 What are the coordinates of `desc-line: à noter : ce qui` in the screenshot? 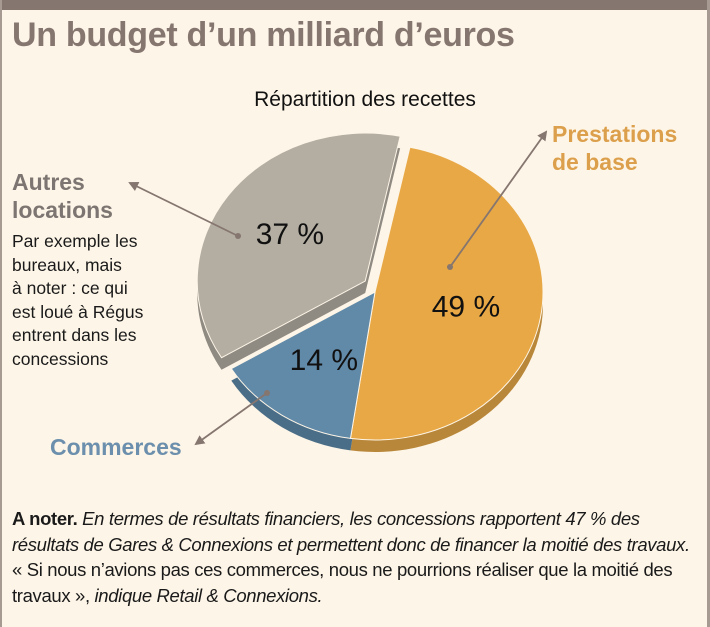 It's located at (70, 288).